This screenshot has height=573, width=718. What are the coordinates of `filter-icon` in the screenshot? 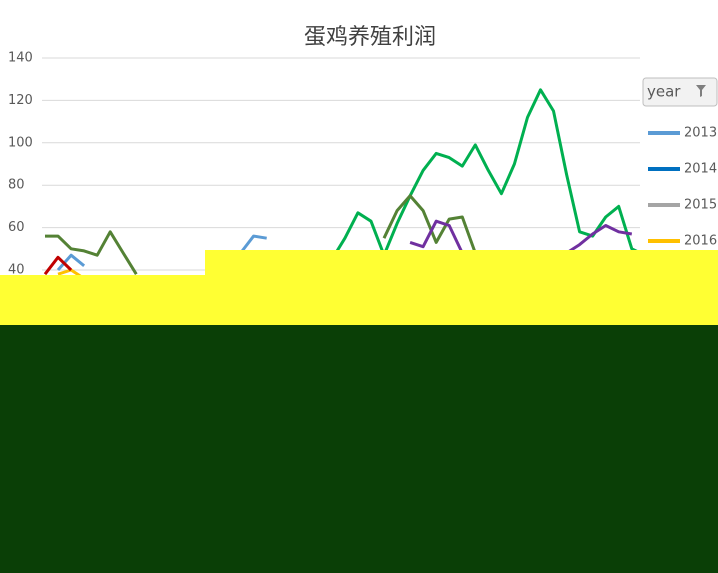 It's located at (701, 91).